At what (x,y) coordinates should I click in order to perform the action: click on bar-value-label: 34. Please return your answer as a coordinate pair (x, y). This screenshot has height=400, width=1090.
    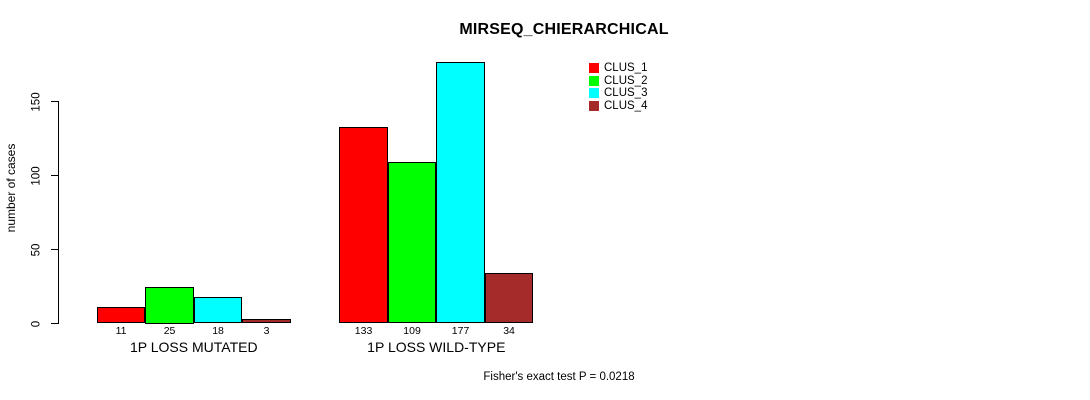
    Looking at the image, I should click on (509, 331).